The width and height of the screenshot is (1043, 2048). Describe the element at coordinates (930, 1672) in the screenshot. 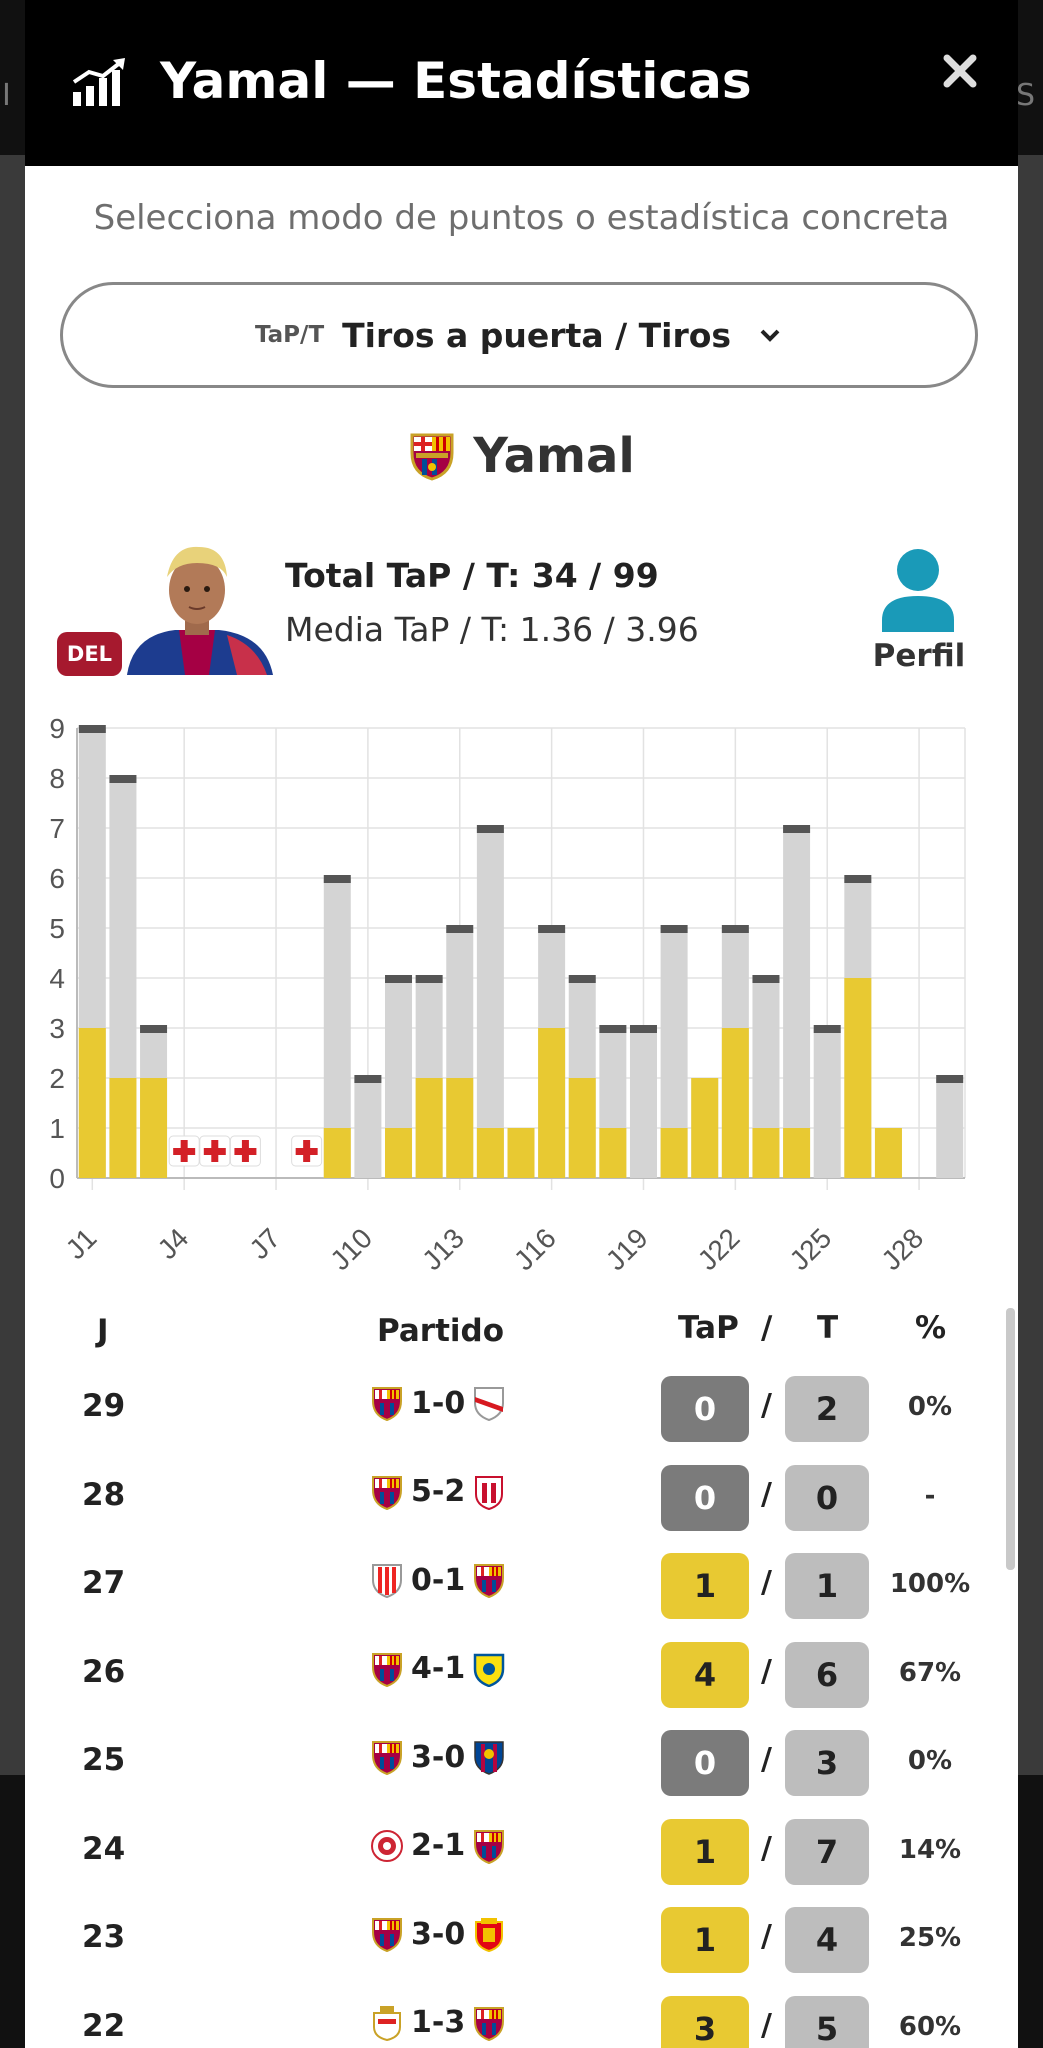

I see `percent-value: 67%` at that location.